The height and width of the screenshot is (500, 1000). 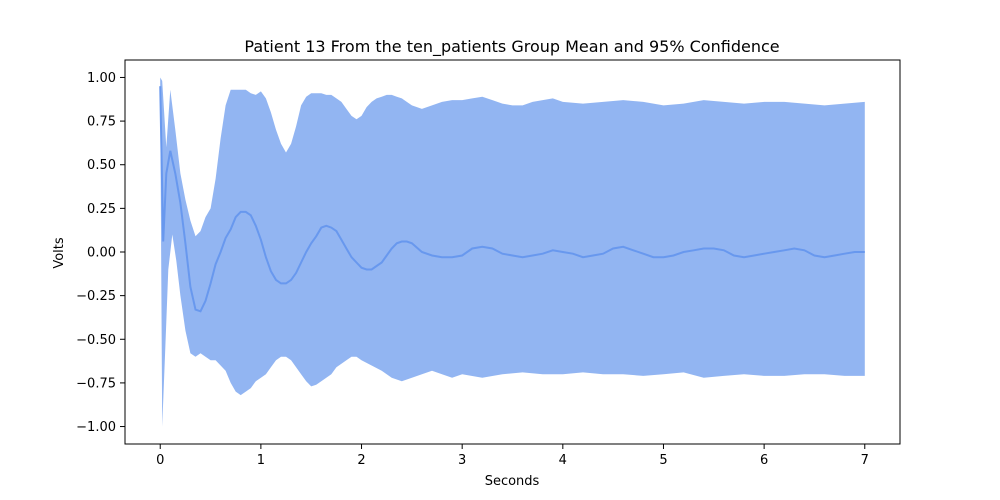 I want to click on y-axis-label: Volts, so click(x=59, y=253).